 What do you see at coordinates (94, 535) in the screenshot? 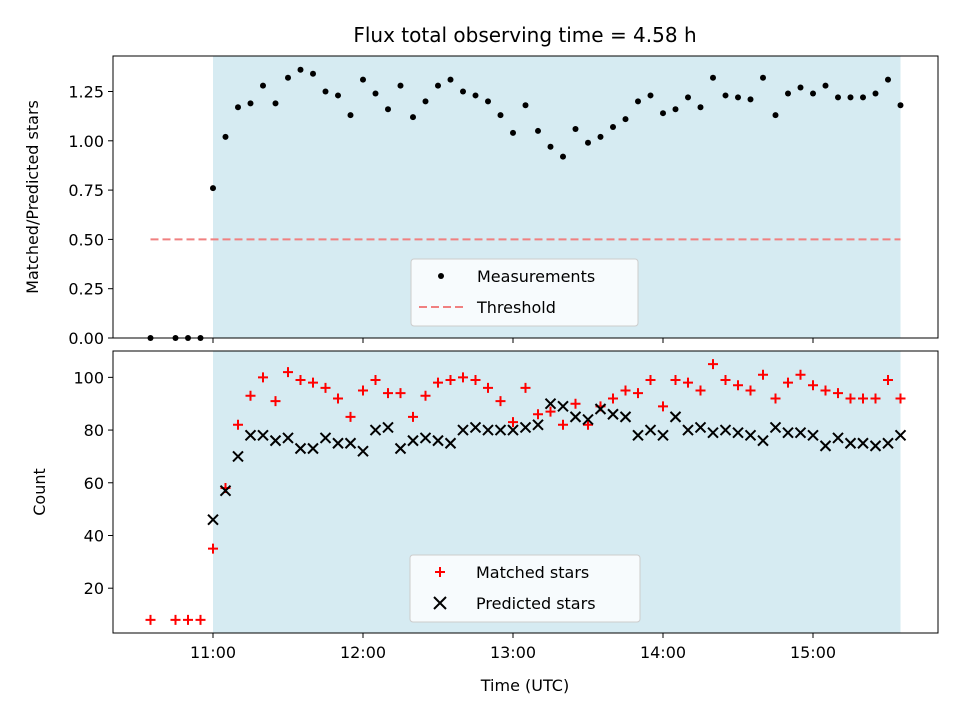
I see `y-tick-label: 40` at bounding box center [94, 535].